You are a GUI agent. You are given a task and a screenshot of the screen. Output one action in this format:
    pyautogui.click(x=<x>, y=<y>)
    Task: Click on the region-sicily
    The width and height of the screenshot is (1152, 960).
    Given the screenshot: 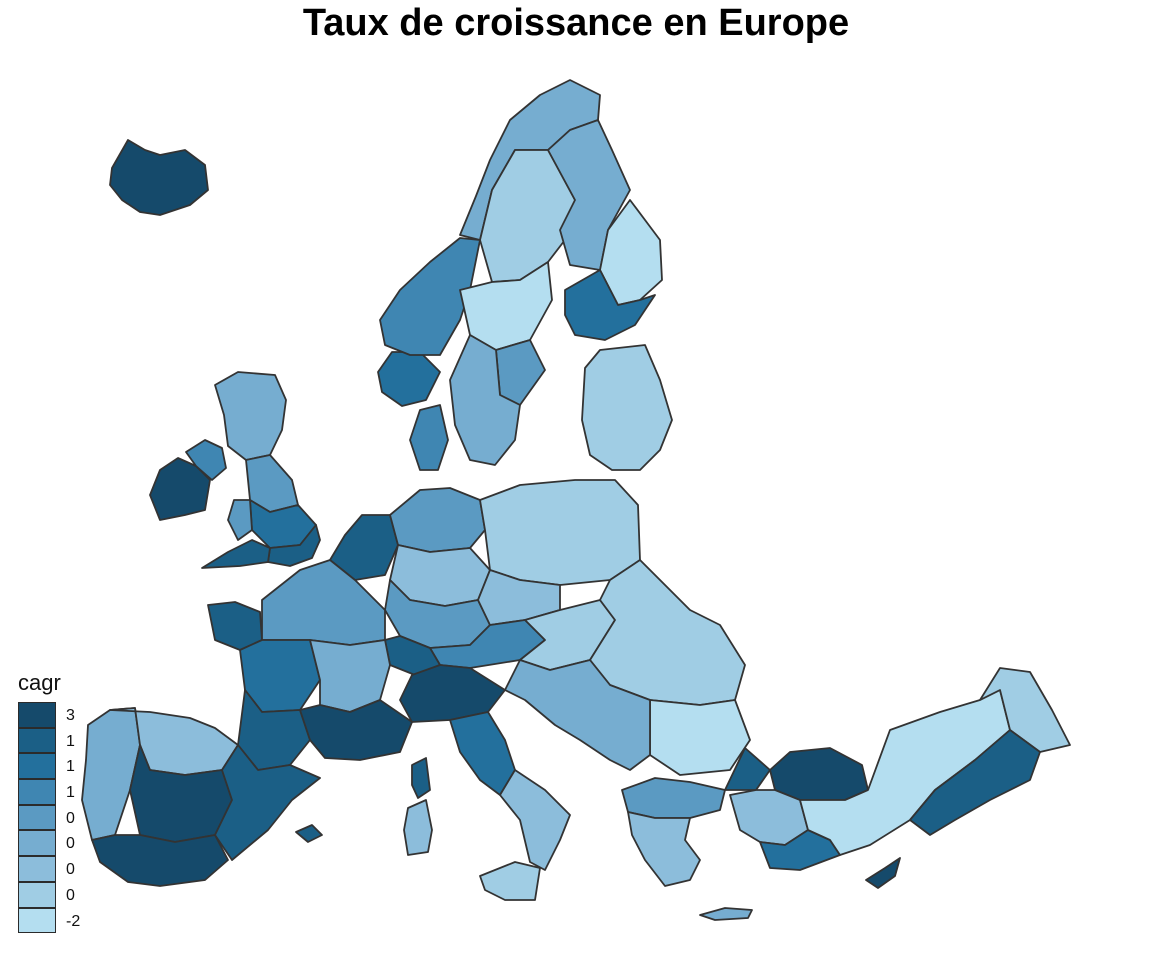 What is the action you would take?
    pyautogui.click(x=510, y=881)
    